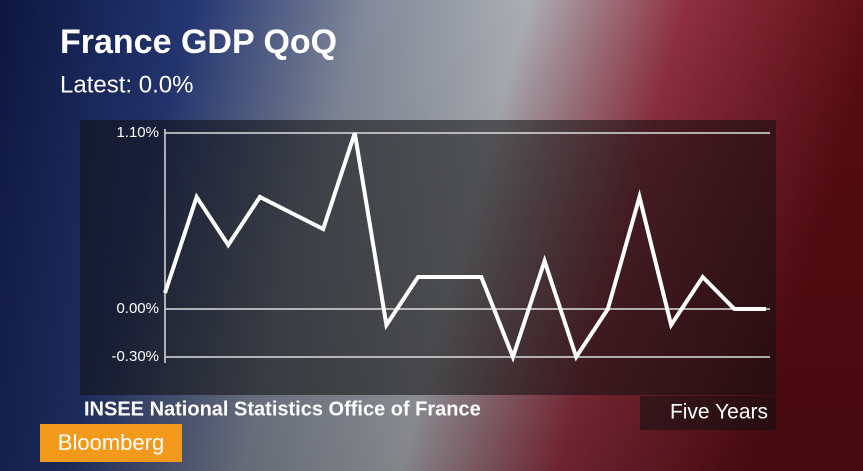 This screenshot has width=863, height=471. I want to click on chart-subtitle: Latest: 0.0%, so click(126, 84).